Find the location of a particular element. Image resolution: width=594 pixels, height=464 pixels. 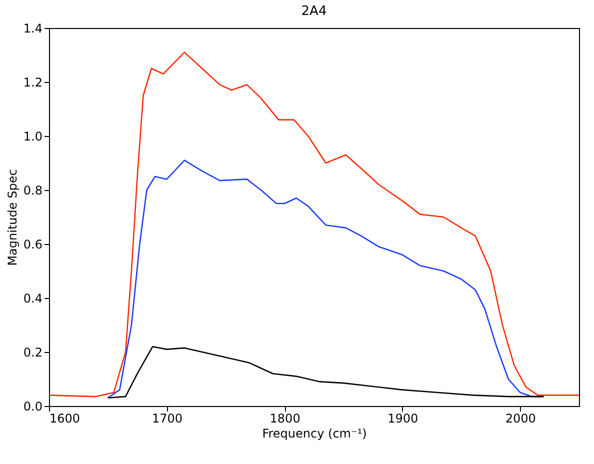

x-tick-label: 2000 is located at coordinates (520, 419).